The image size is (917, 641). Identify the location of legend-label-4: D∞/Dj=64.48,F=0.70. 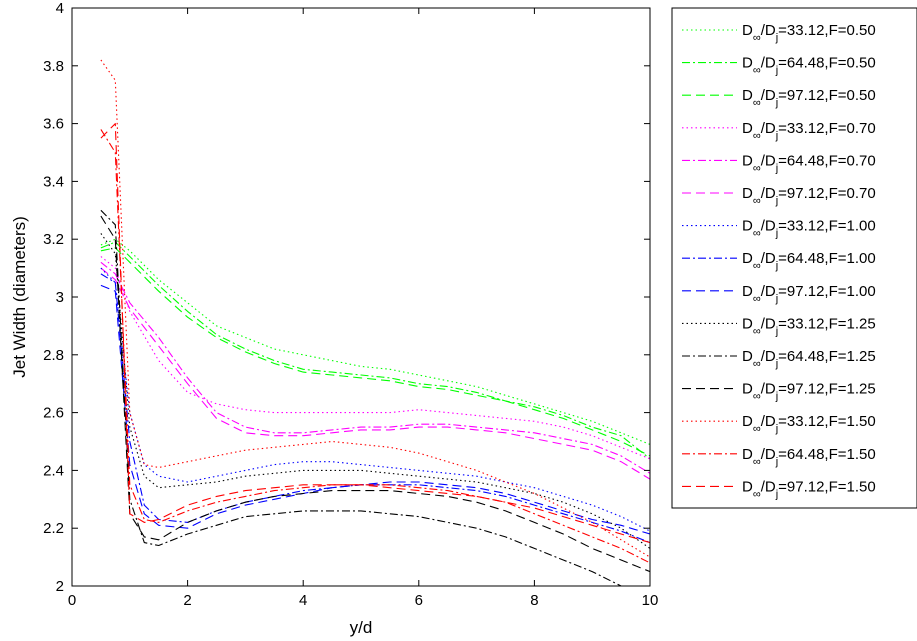
(809, 163).